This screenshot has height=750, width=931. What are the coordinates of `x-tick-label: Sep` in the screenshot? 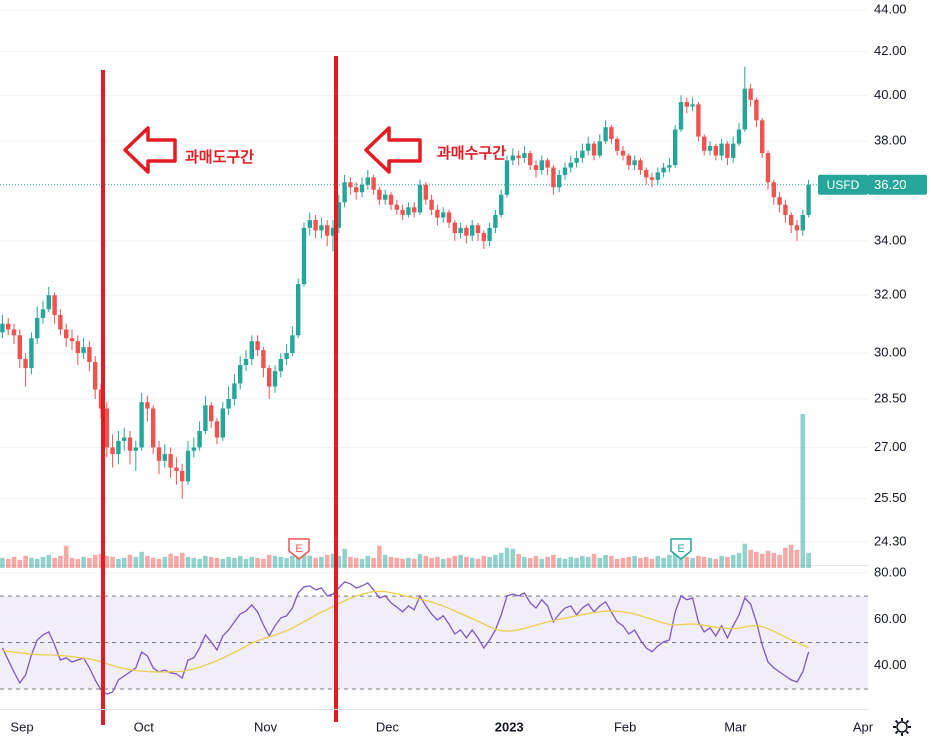 It's located at (21, 726).